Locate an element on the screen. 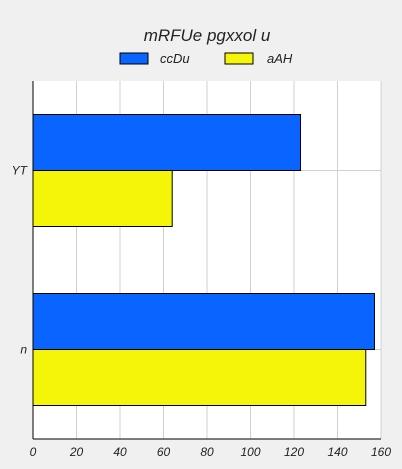 The height and width of the screenshot is (469, 402). y-tick-label-yt: YT is located at coordinates (20, 171).